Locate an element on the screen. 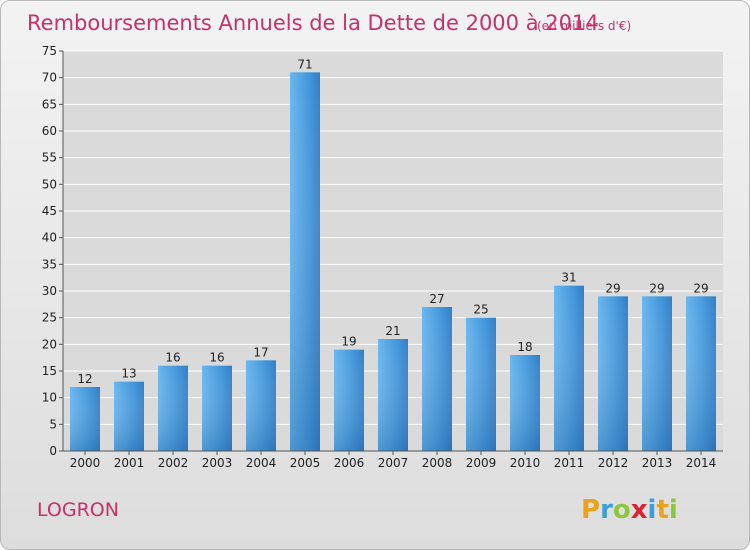  commune-name: LOGRON is located at coordinates (78, 510).